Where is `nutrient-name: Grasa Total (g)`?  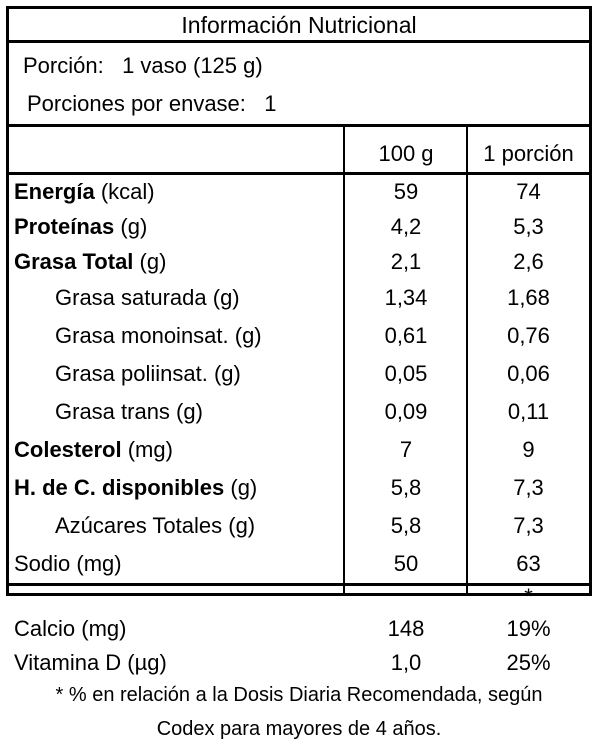 nutrient-name: Grasa Total (g) is located at coordinates (90, 262).